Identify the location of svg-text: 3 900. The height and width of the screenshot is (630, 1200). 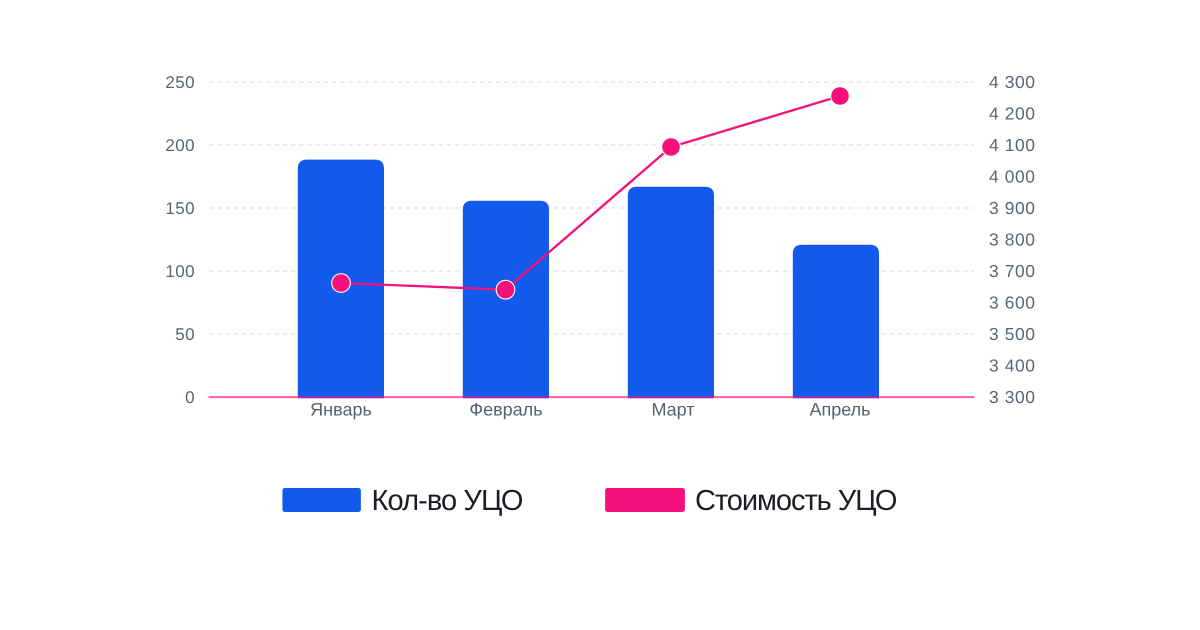
(1012, 208).